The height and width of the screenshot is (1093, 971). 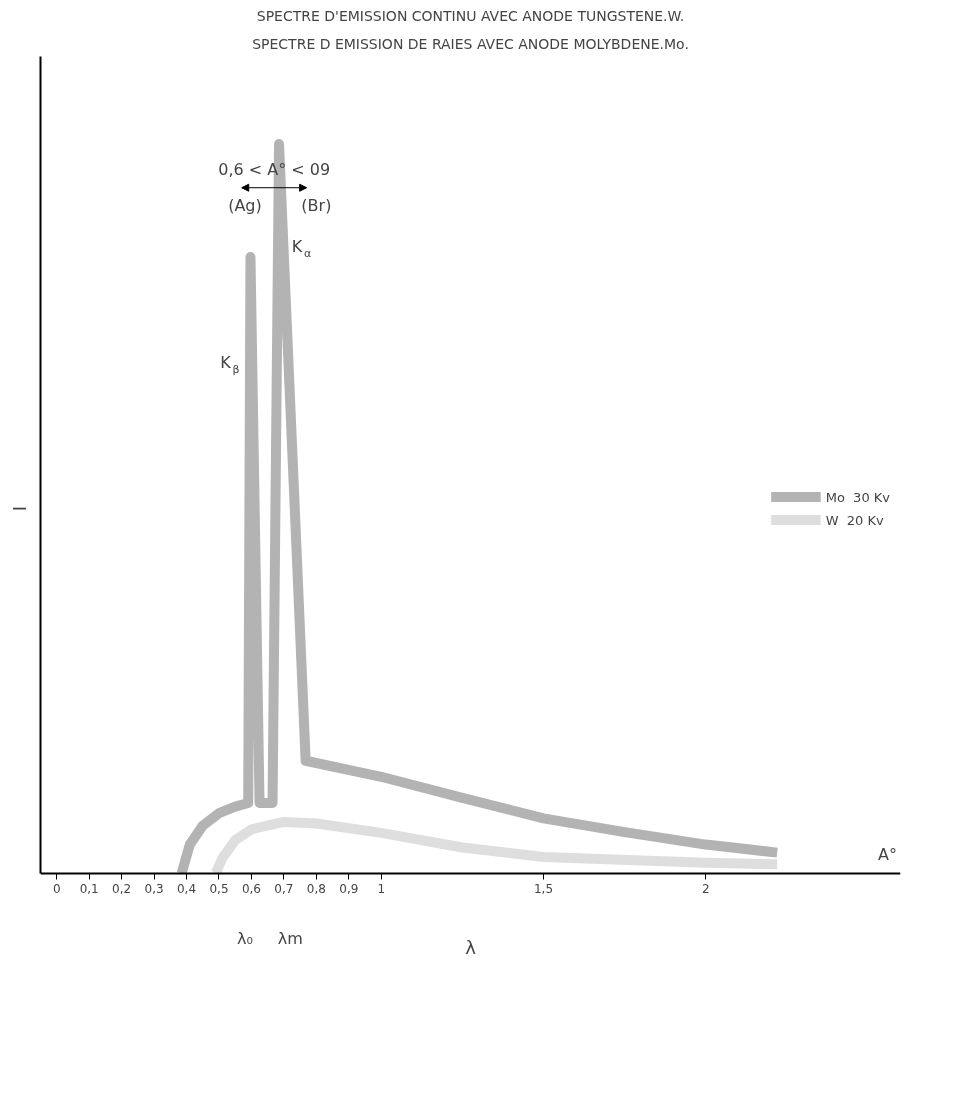 What do you see at coordinates (19, 508) in the screenshot?
I see `y-axis-title: I` at bounding box center [19, 508].